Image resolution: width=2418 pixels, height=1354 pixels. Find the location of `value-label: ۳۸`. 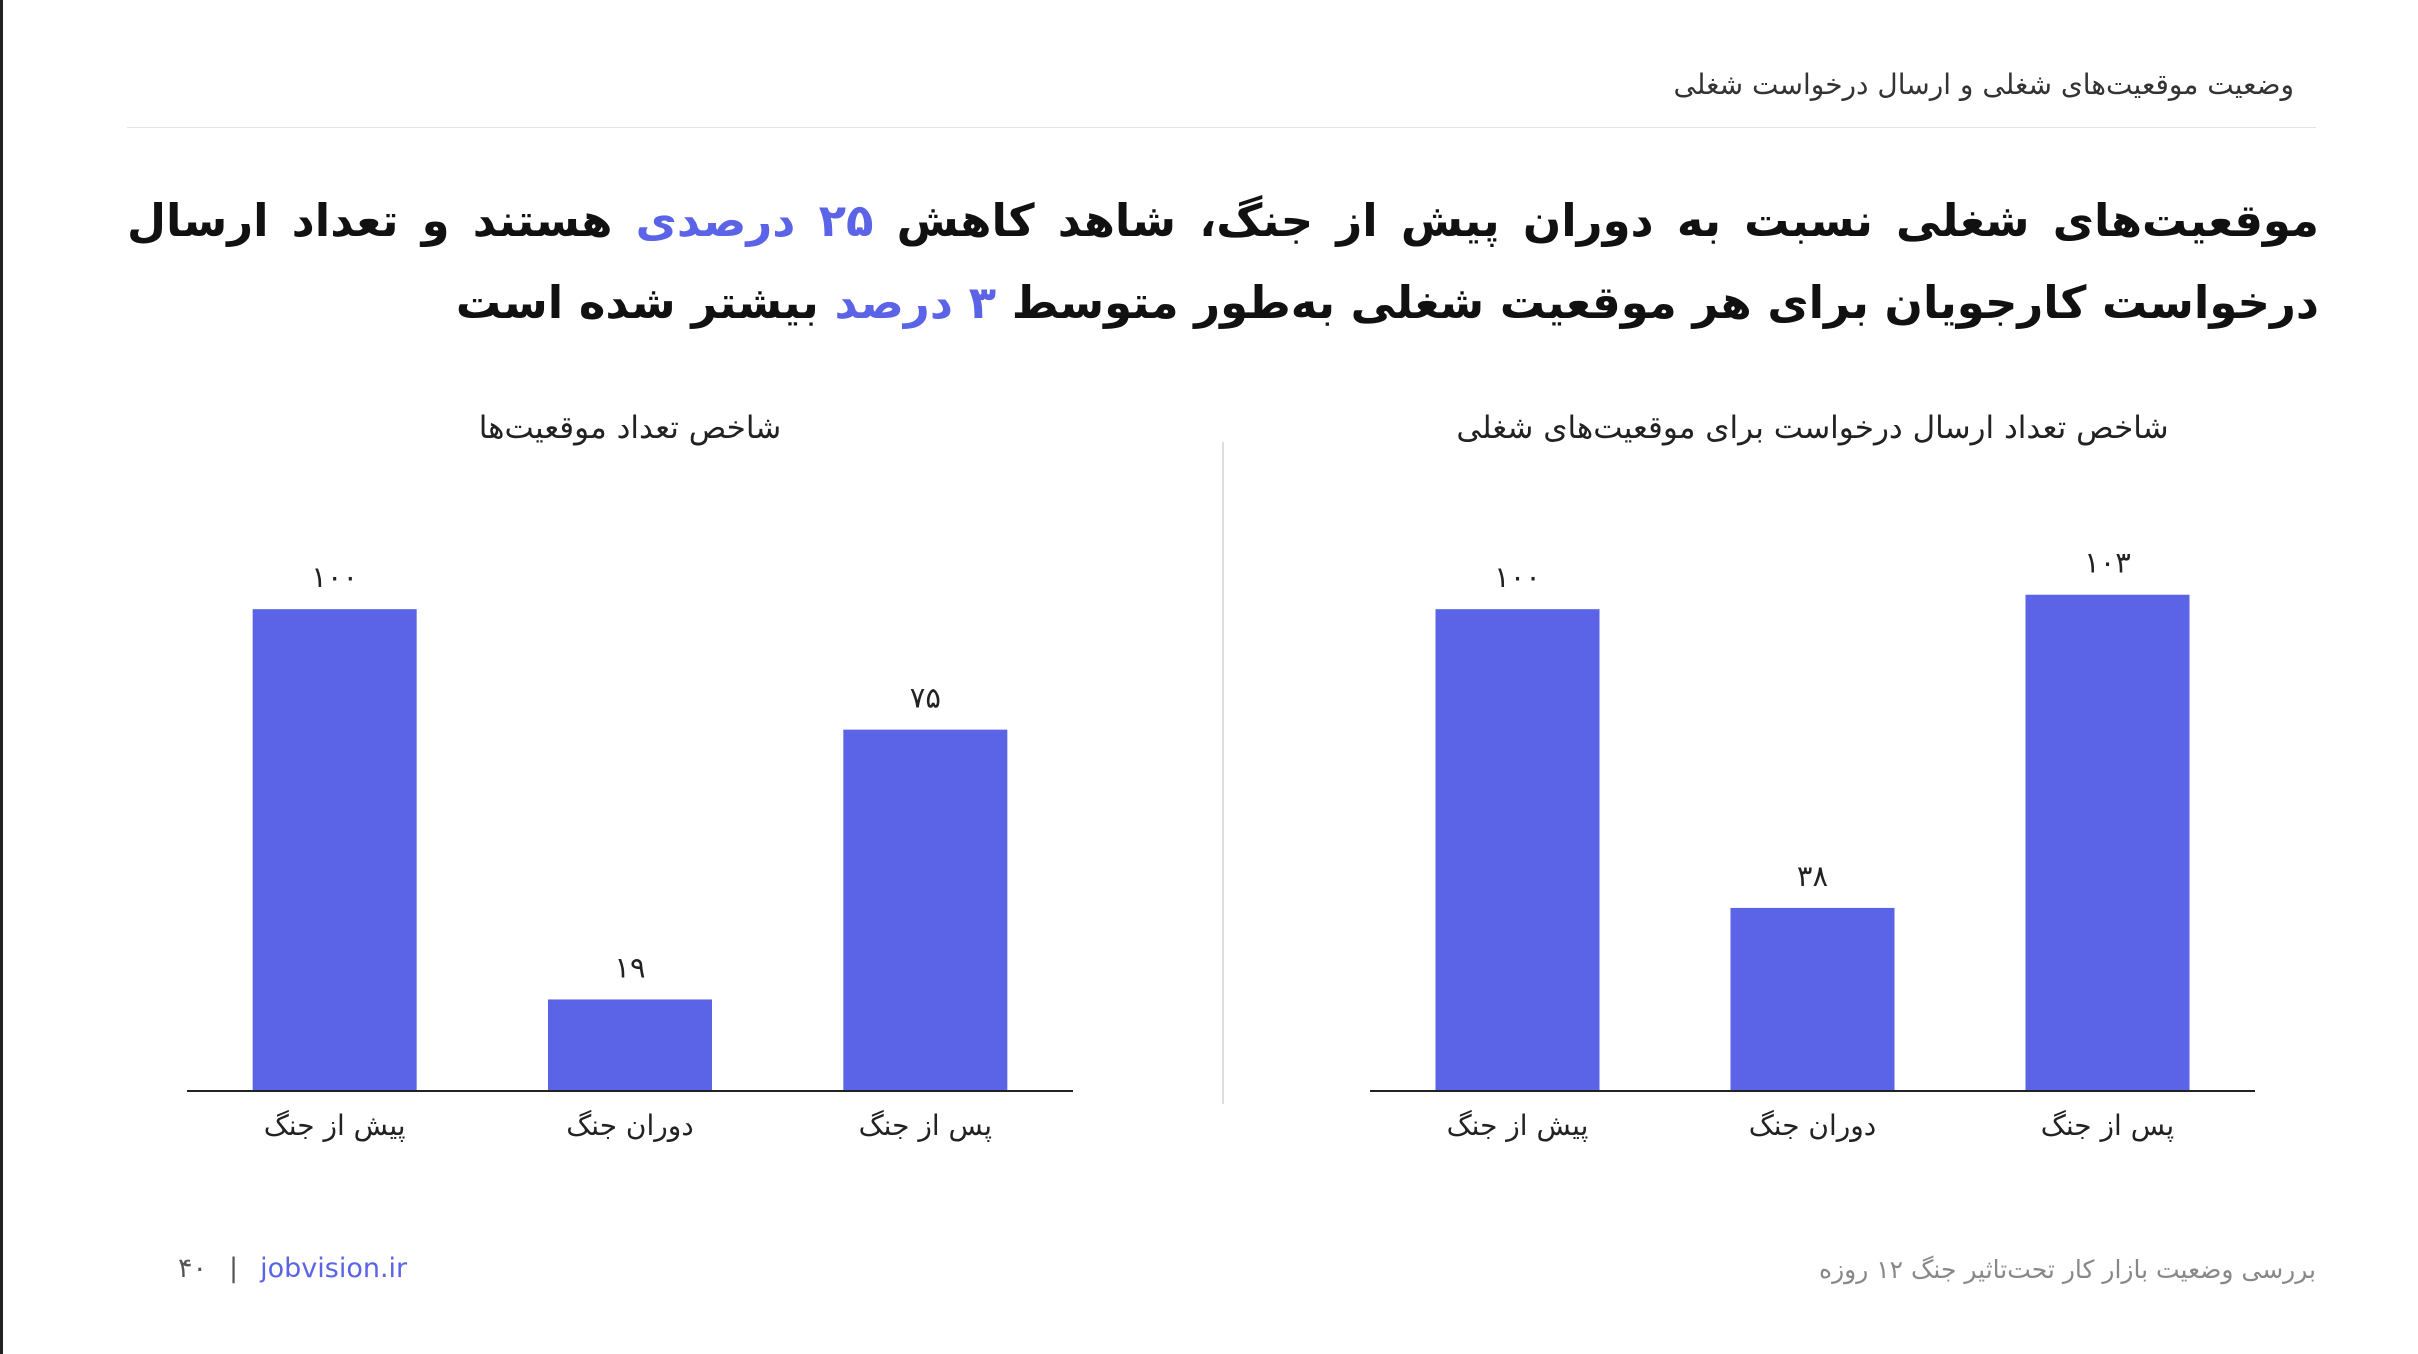

value-label: ۳۸ is located at coordinates (1812, 876).